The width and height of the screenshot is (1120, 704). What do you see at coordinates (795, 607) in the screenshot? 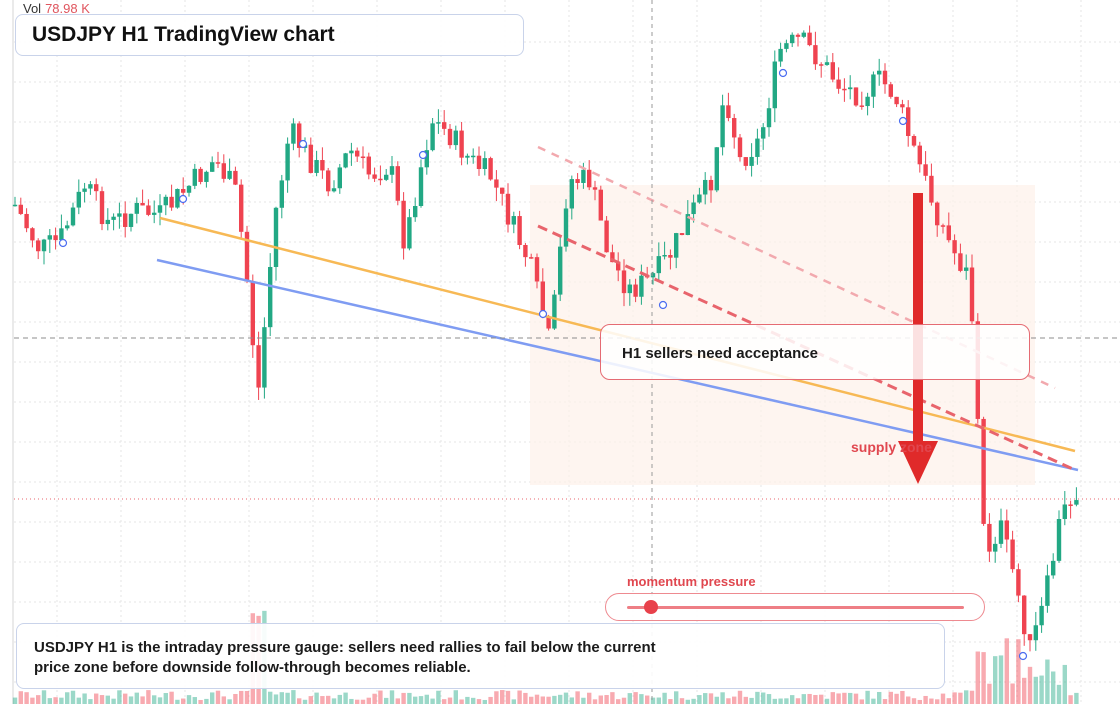
I see `momentum-gauge` at bounding box center [795, 607].